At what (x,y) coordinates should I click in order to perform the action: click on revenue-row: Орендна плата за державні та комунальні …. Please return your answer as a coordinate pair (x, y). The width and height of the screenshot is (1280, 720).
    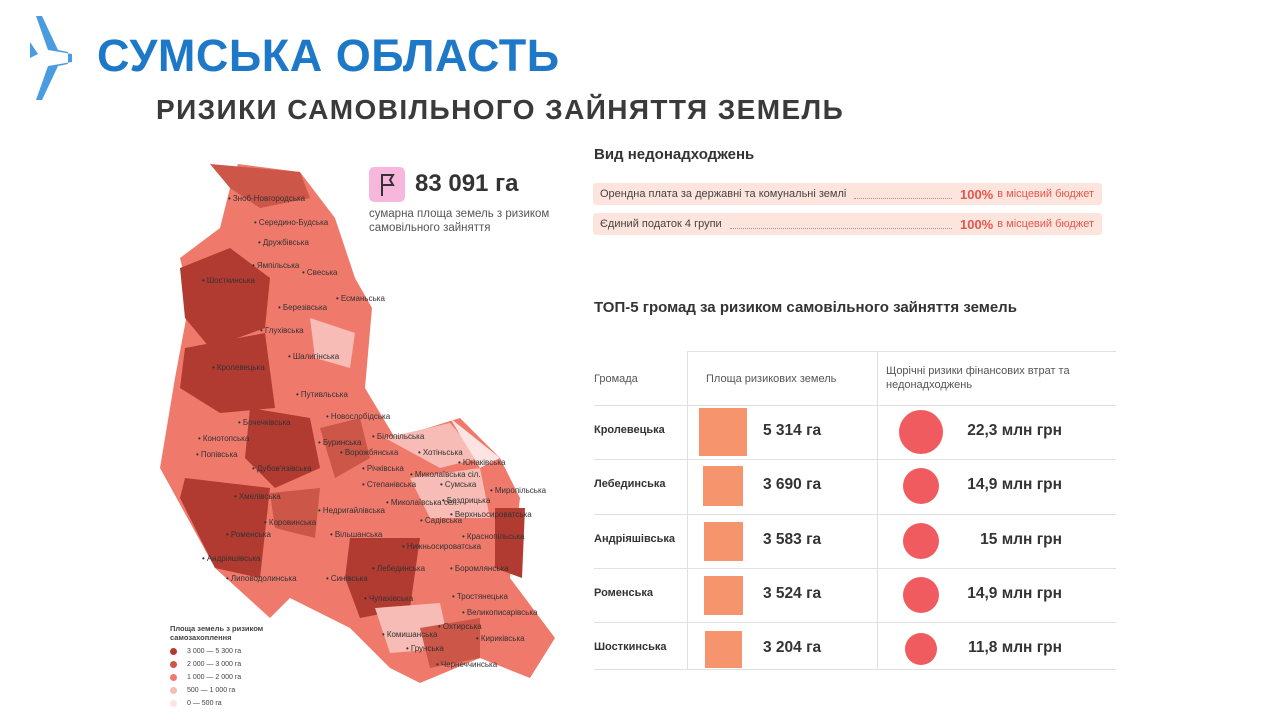
    Looking at the image, I should click on (847, 194).